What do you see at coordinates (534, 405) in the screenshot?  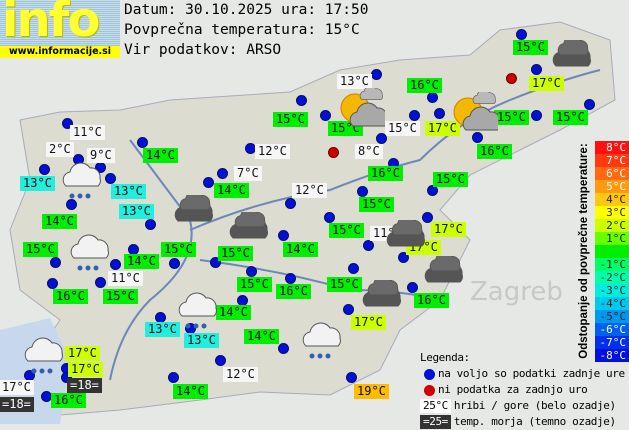 I see `legend-hills: hribi / gore (belo ozadje)` at bounding box center [534, 405].